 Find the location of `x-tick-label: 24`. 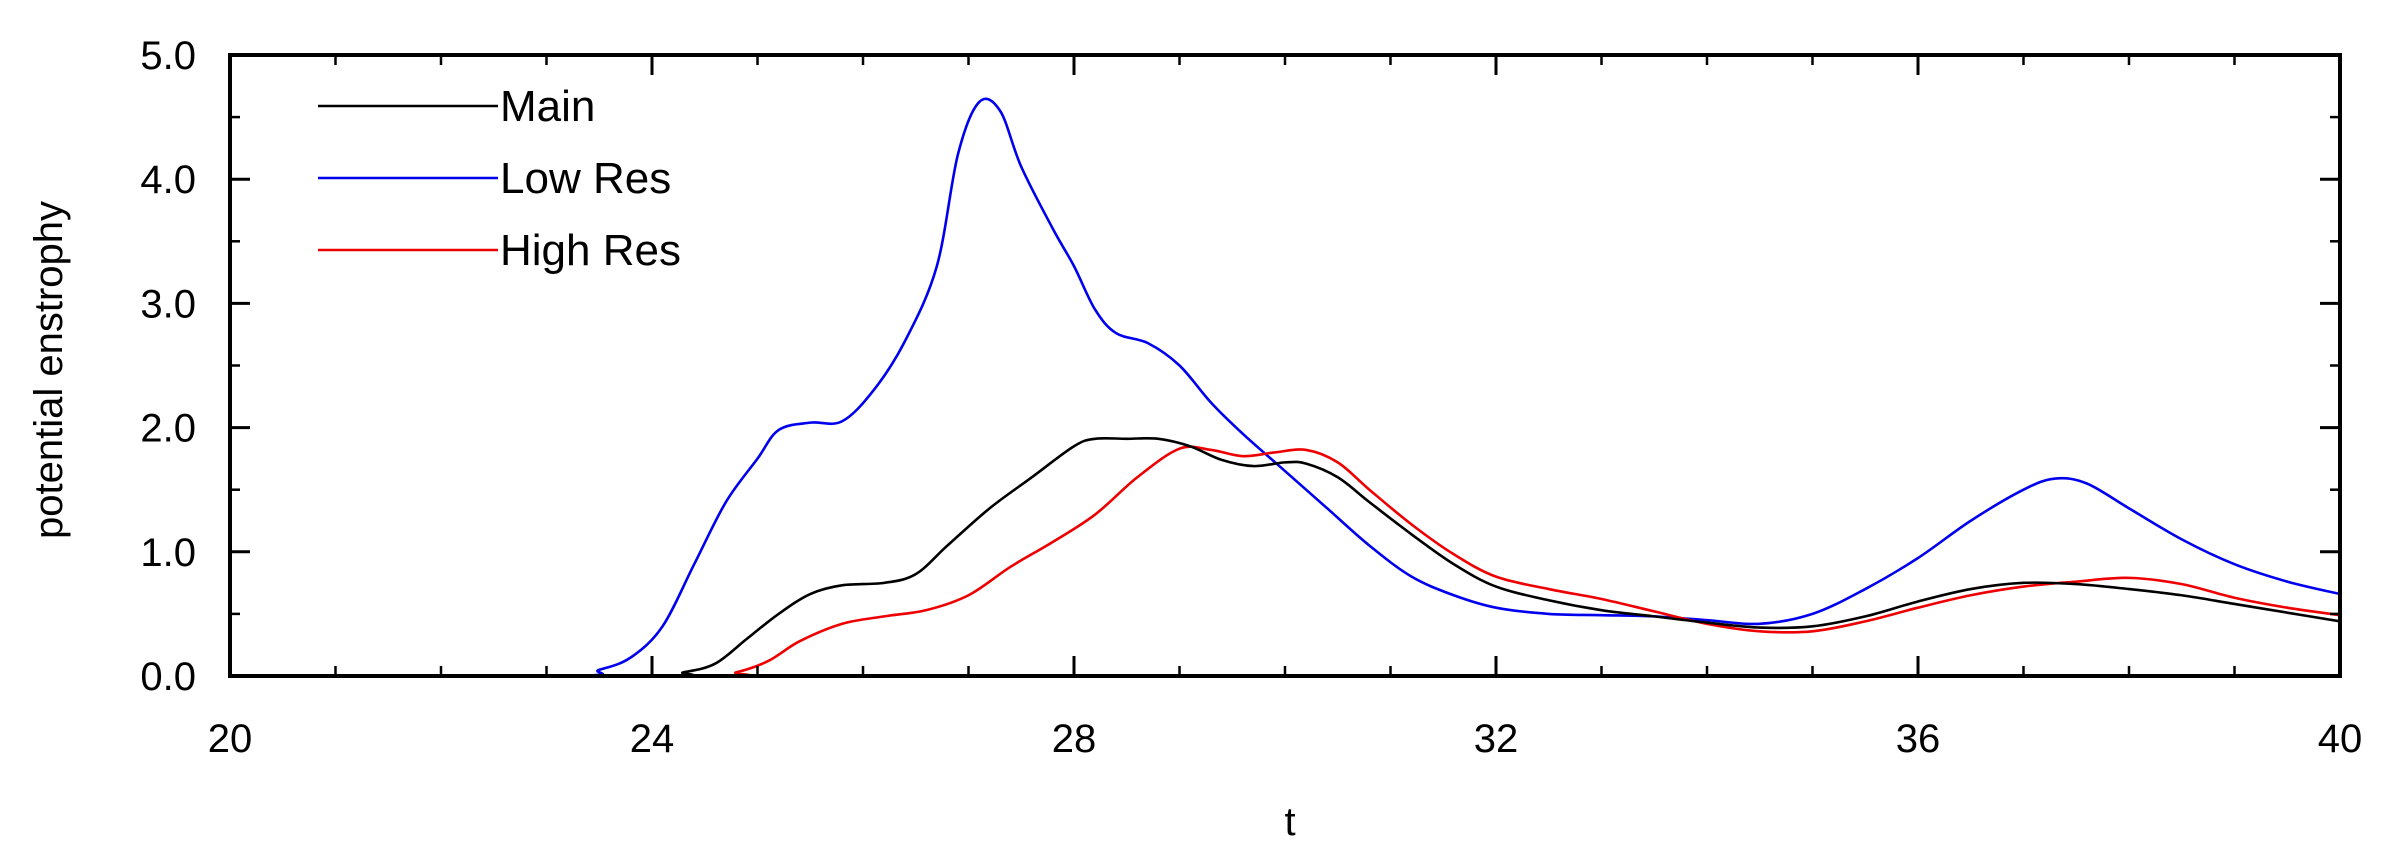

x-tick-label: 24 is located at coordinates (652, 739).